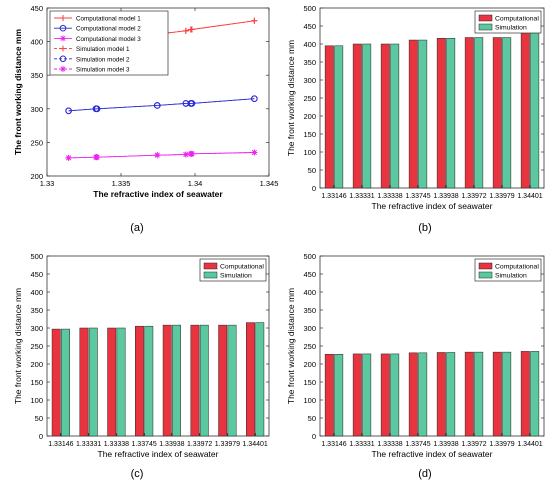  Describe the element at coordinates (529, 196) in the screenshot. I see `x-tick-label: 1.34401` at that location.